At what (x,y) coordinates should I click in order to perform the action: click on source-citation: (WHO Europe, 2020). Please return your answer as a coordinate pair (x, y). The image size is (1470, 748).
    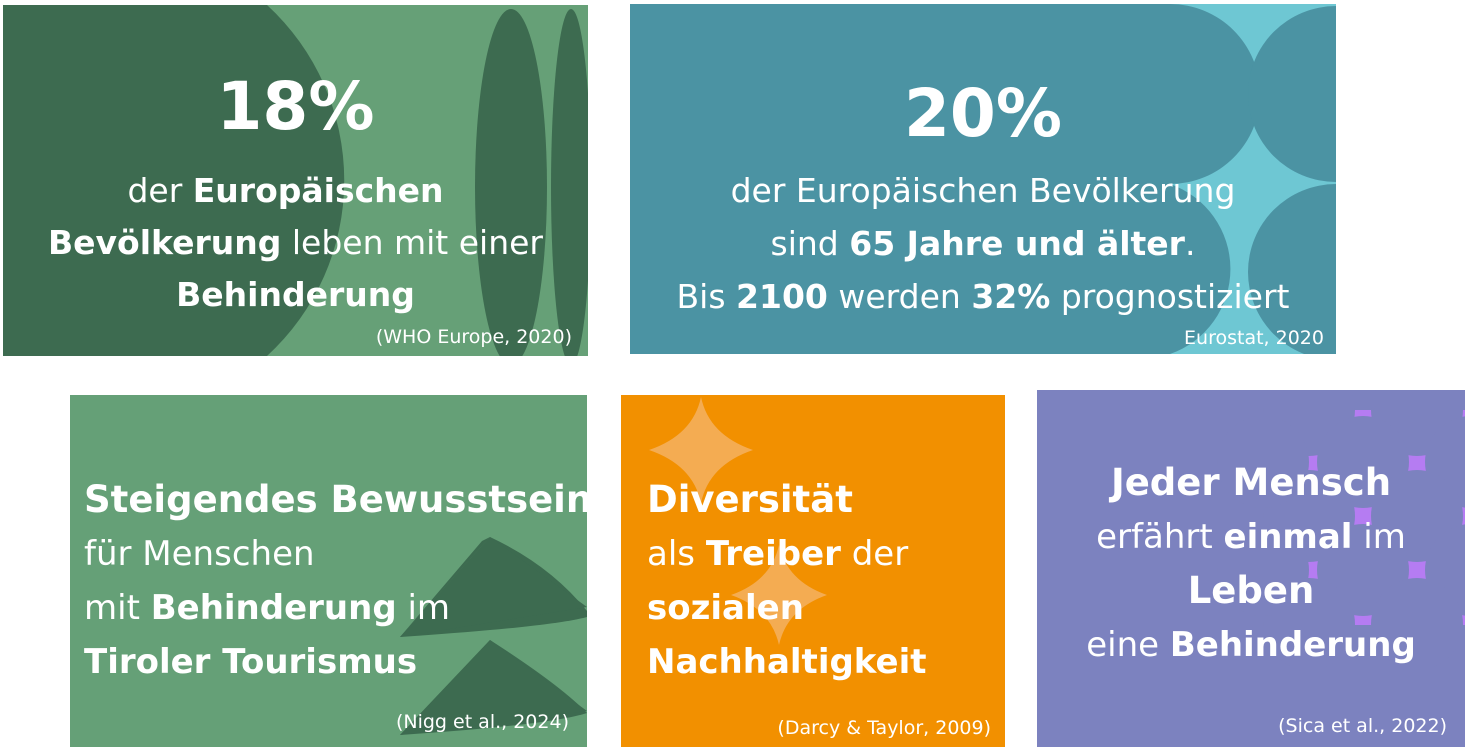
    Looking at the image, I should click on (473, 337).